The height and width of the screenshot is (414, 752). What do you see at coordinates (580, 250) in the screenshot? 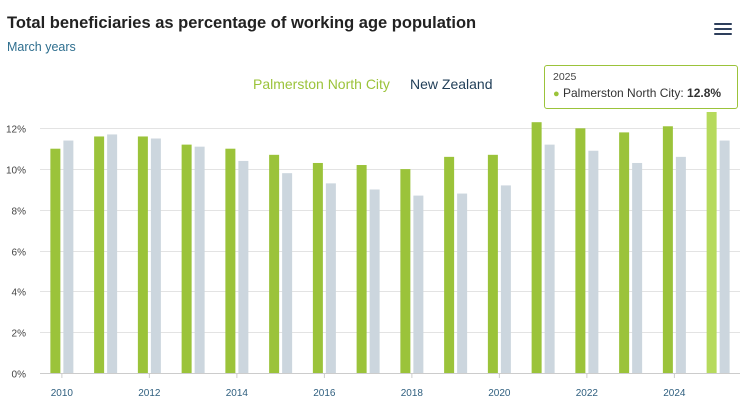
I see `bar-palmerston-north-2022` at bounding box center [580, 250].